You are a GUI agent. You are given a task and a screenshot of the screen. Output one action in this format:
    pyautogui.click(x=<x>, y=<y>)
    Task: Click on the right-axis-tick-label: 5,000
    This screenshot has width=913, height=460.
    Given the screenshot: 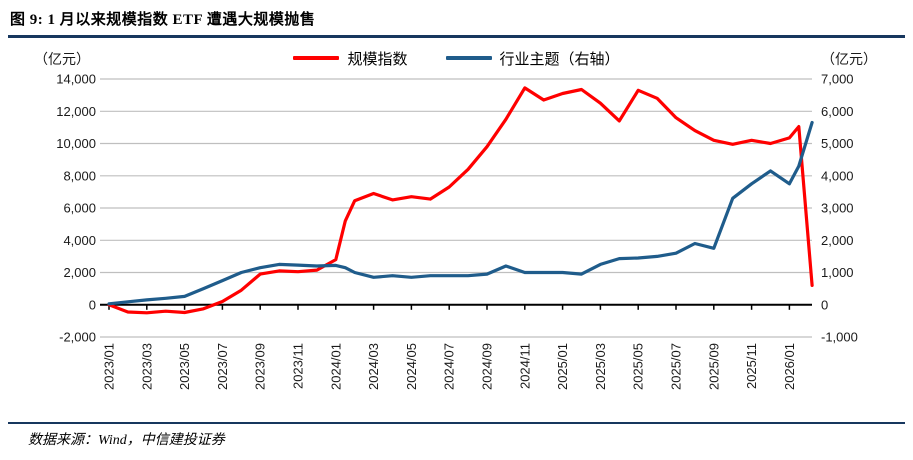 What is the action you would take?
    pyautogui.click(x=837, y=143)
    